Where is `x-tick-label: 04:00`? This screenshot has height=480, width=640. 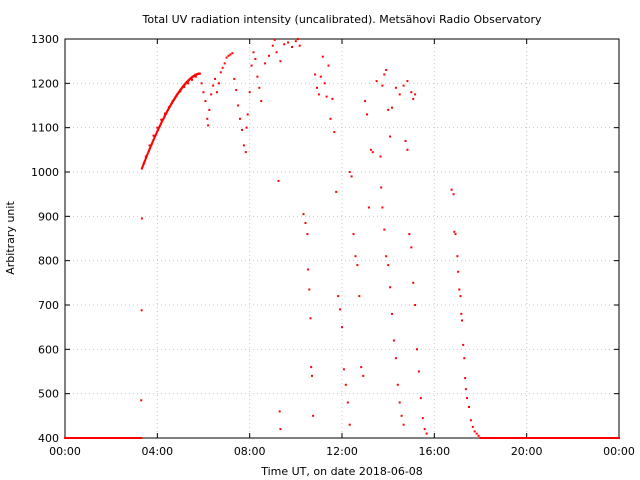 x-tick-label: 04:00 is located at coordinates (157, 451).